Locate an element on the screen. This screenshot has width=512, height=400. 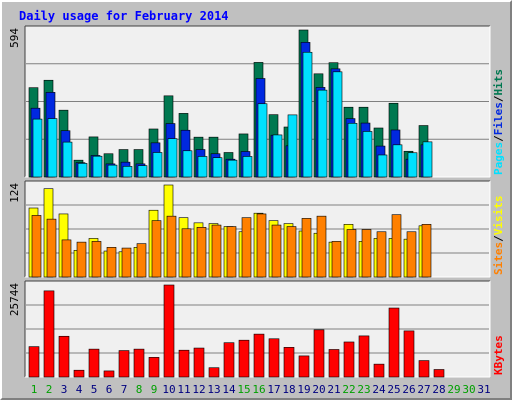
x-tick-label: 29 is located at coordinates (453, 389).